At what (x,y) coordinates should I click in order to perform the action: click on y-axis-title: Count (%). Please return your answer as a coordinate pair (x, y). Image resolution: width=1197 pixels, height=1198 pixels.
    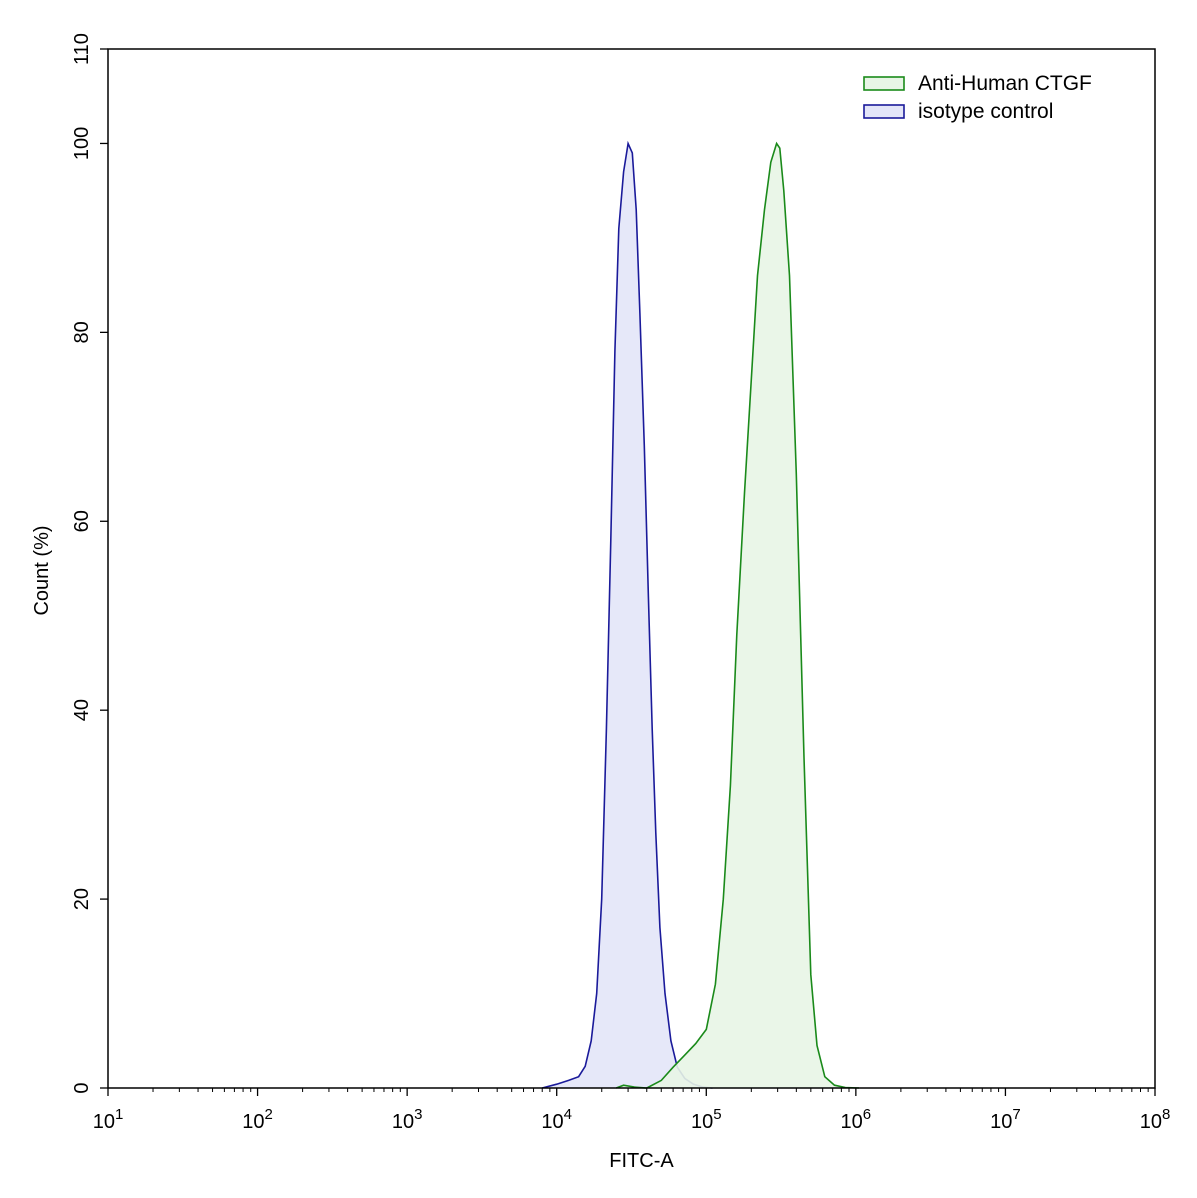
    Looking at the image, I should click on (42, 570).